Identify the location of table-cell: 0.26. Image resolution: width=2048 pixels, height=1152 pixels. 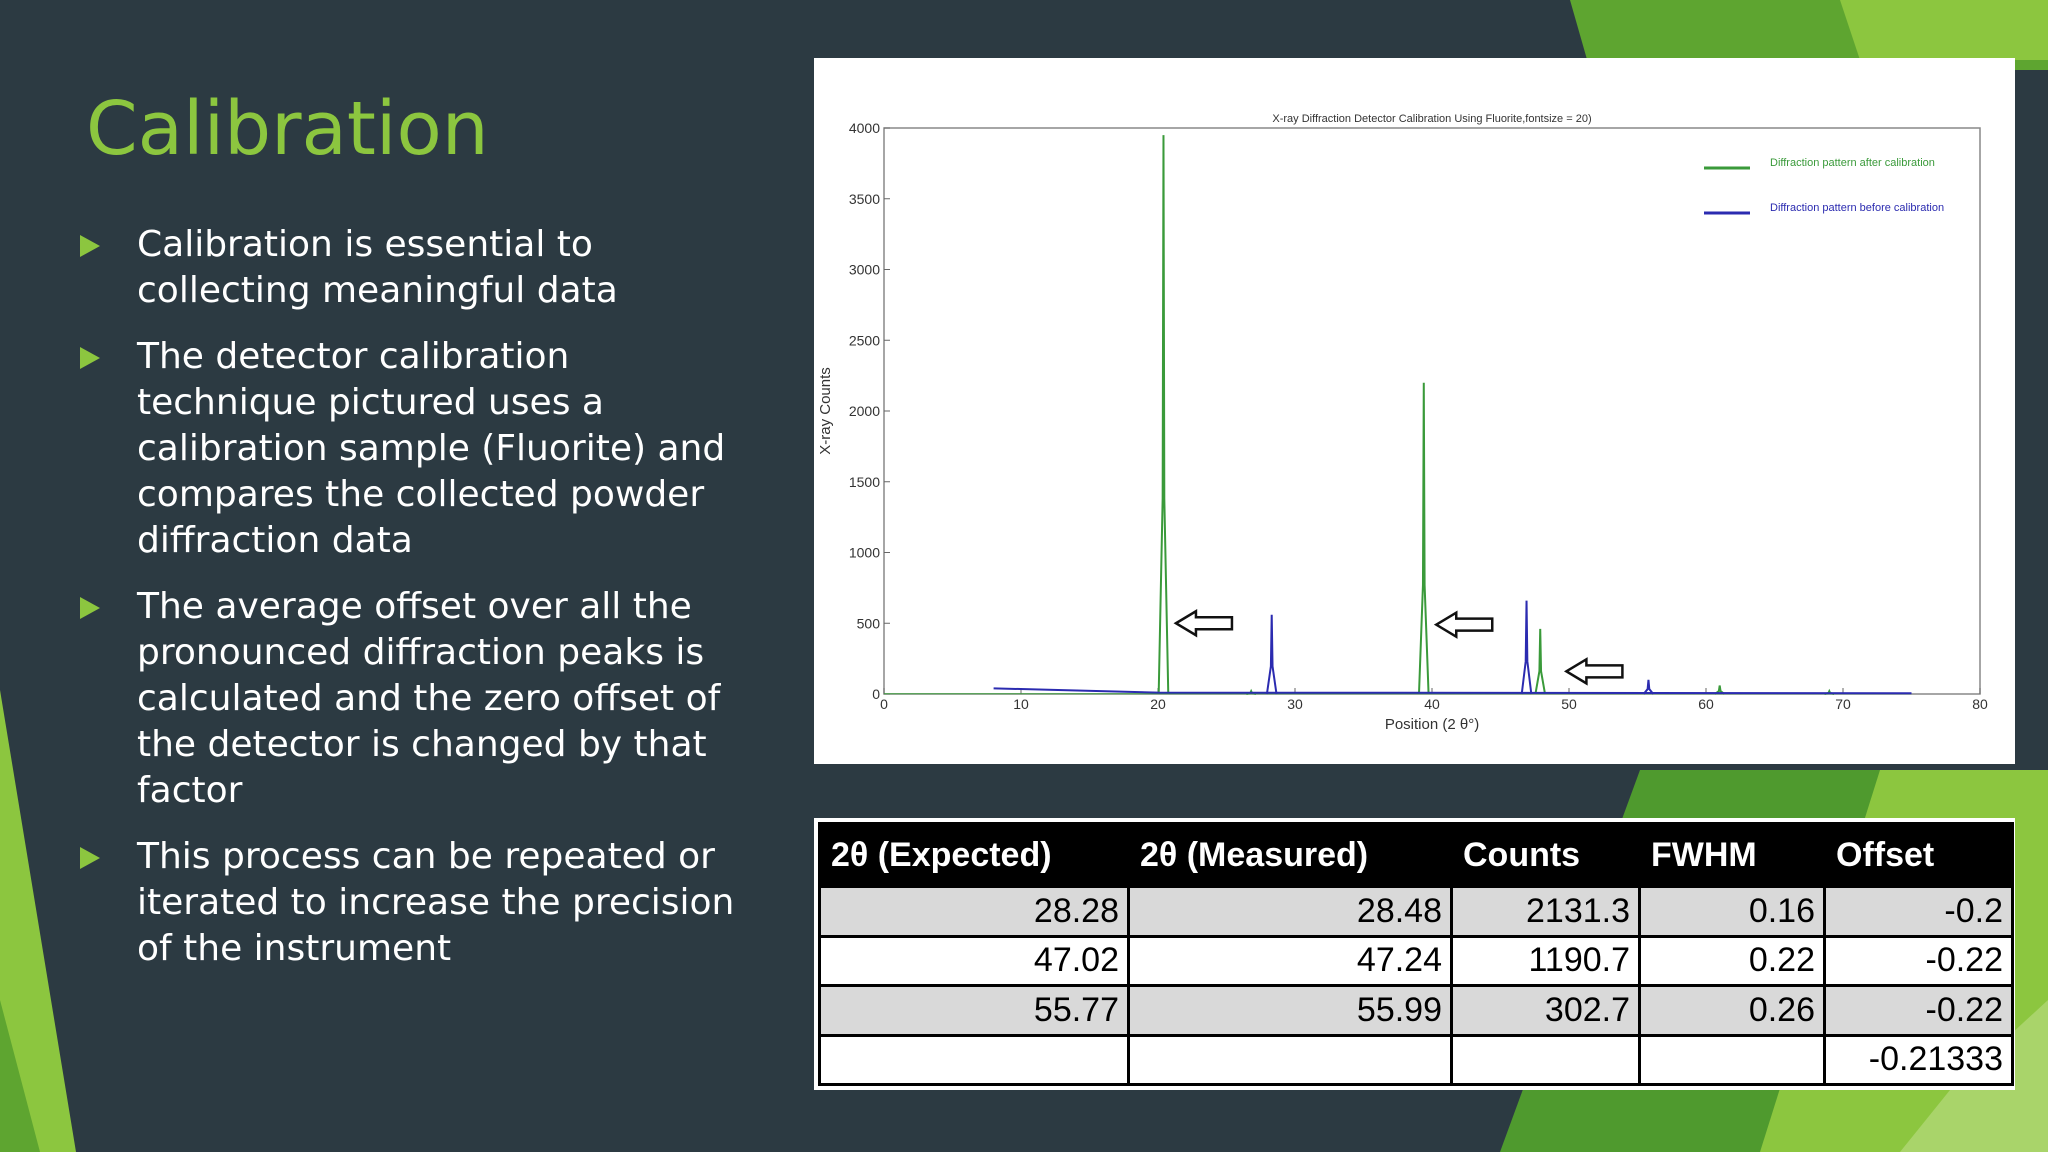
(1732, 1010).